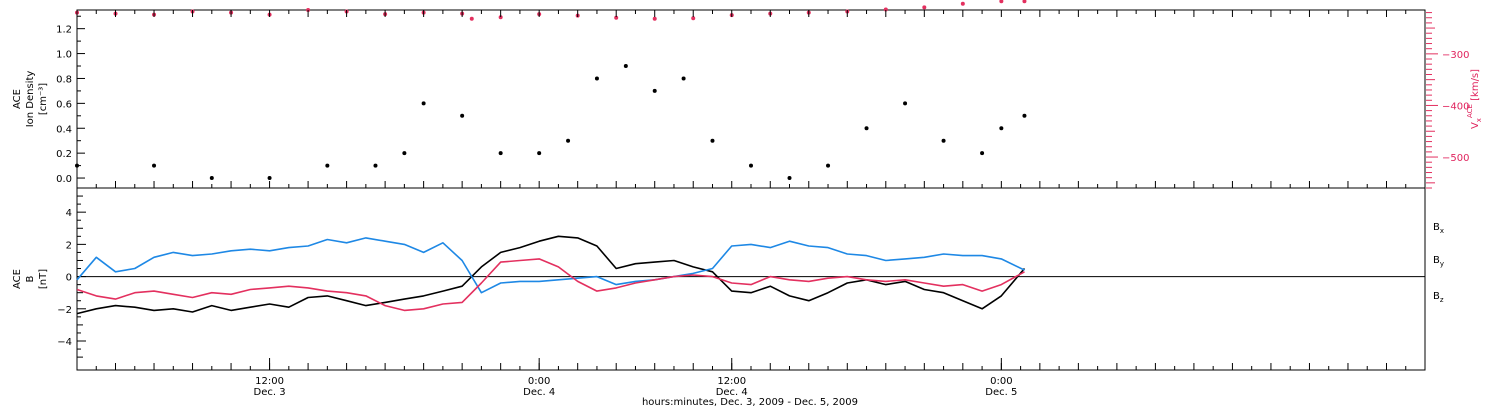  Describe the element at coordinates (30, 99) in the screenshot. I see `density-axis-title-line2: Ion Density` at that location.